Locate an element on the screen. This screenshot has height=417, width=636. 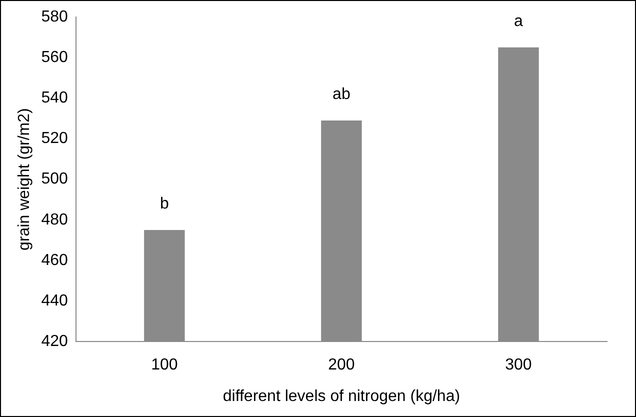
x-tick-label: 100 is located at coordinates (164, 365).